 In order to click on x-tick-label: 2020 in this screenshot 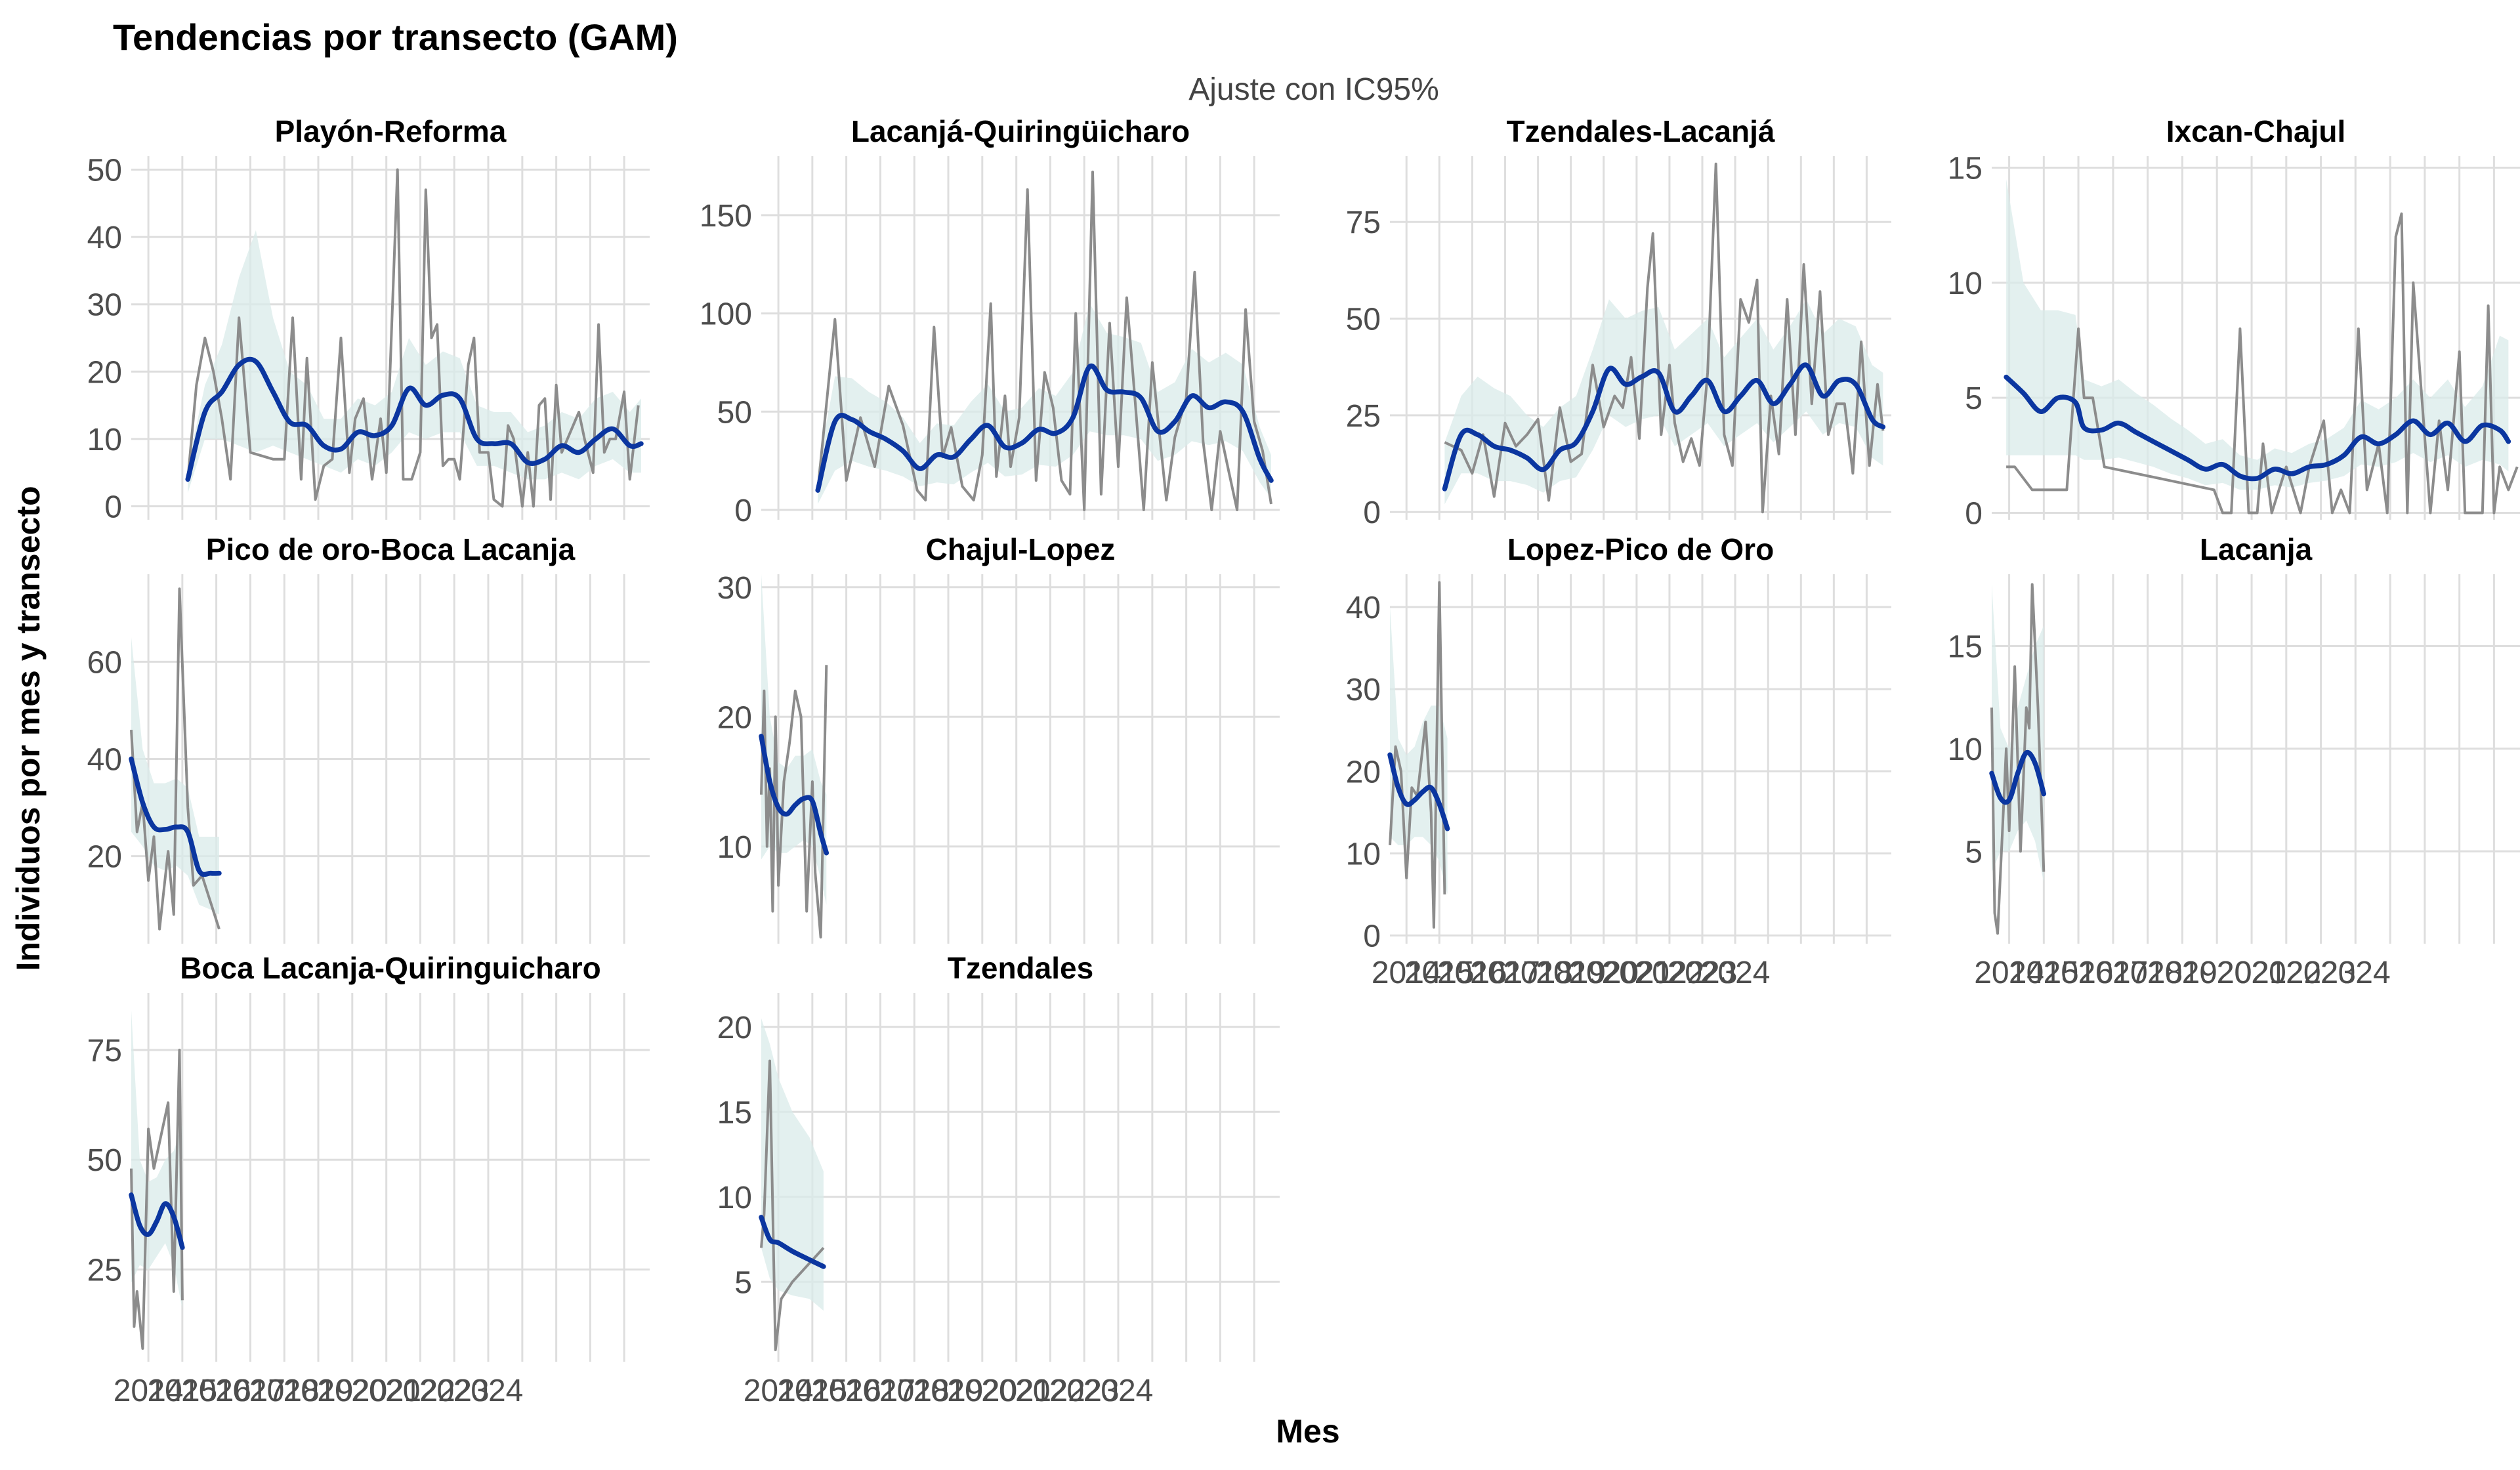, I will do `click(982, 1391)`.